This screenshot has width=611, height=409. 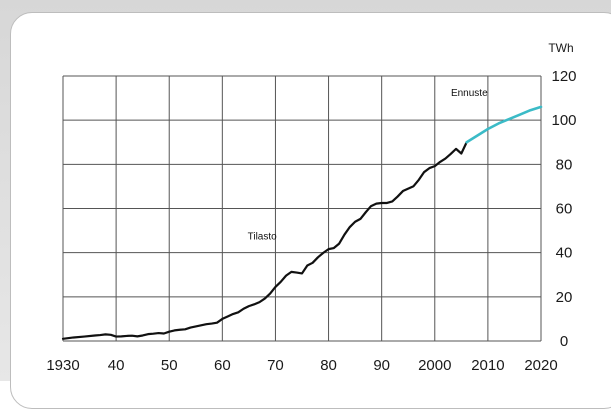 I want to click on y-tick-label: 40, so click(x=564, y=253).